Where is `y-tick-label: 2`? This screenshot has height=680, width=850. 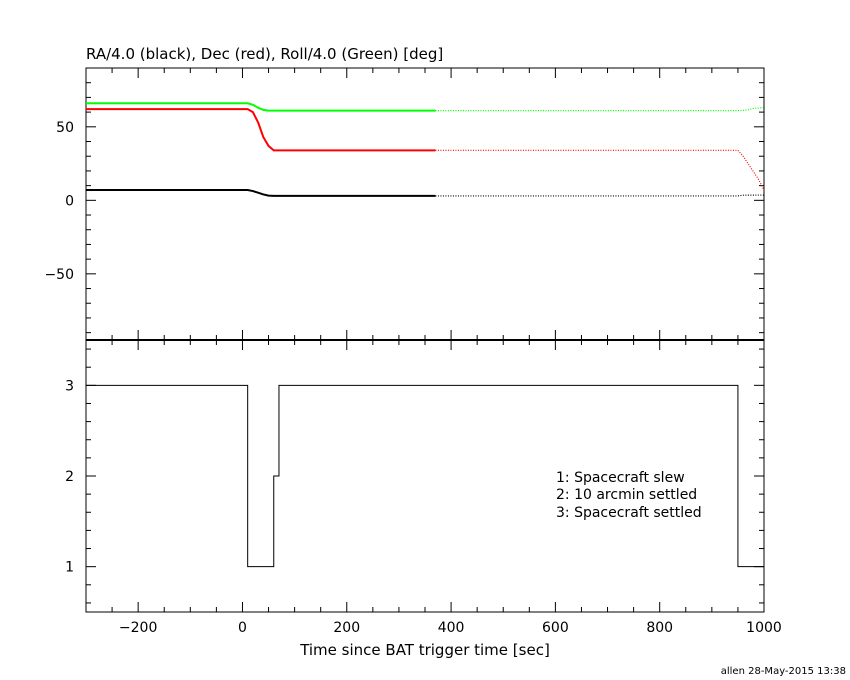 y-tick-label: 2 is located at coordinates (69, 477).